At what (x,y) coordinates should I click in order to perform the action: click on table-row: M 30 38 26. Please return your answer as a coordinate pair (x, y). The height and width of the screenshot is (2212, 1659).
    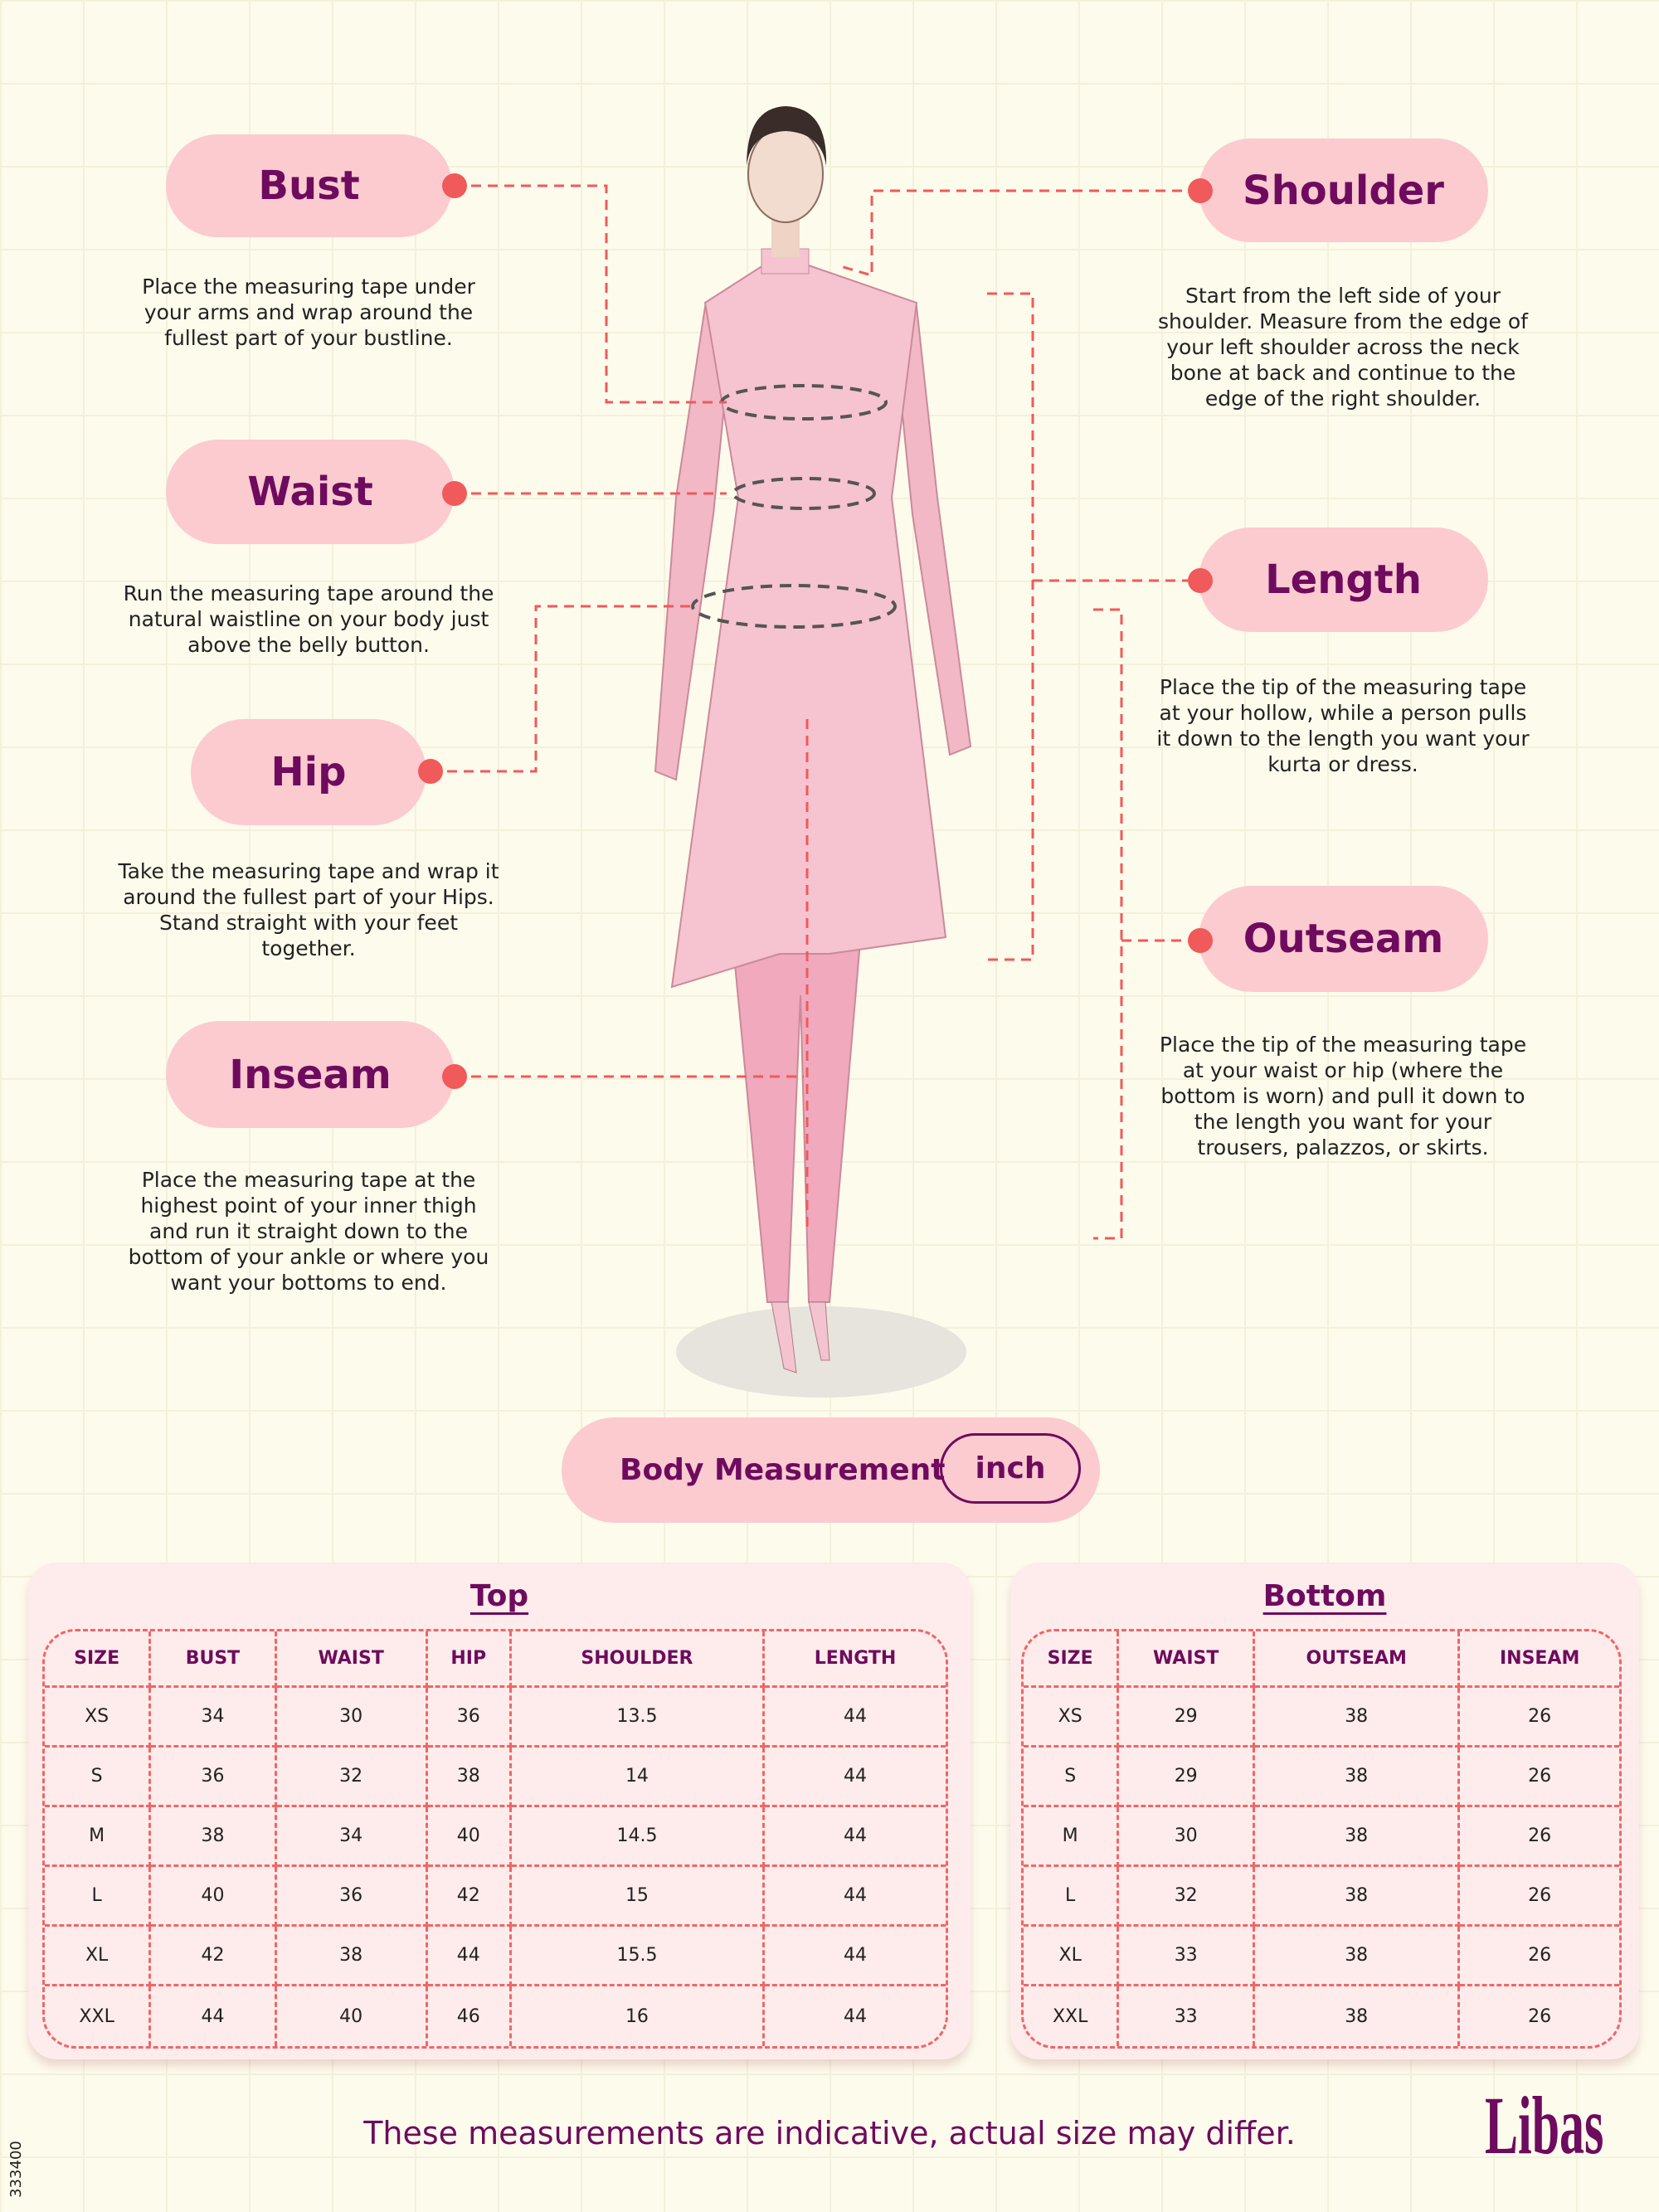
    Looking at the image, I should click on (1321, 1837).